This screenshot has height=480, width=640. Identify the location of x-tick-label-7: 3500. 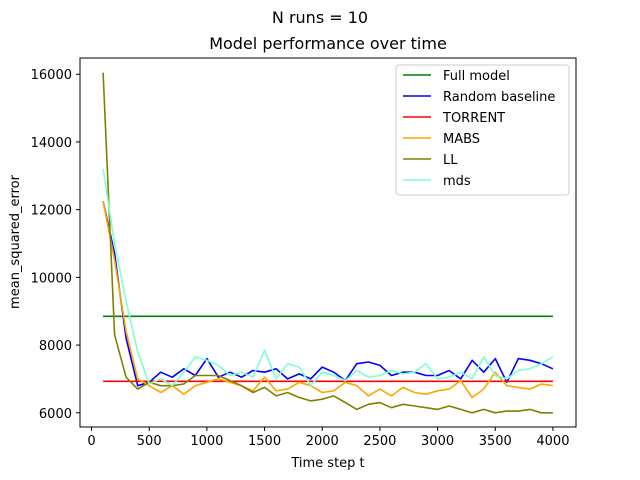
(495, 441).